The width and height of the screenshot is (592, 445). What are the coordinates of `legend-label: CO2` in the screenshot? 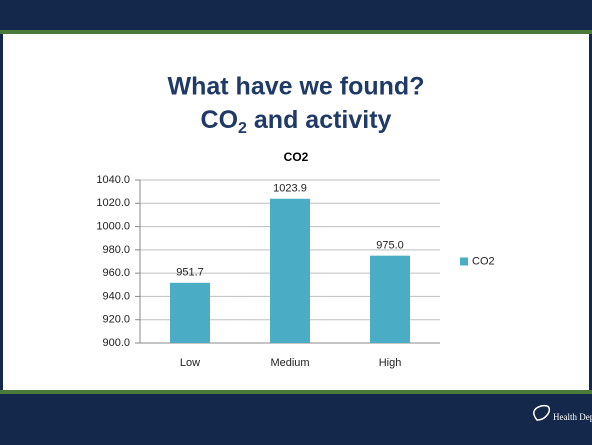 It's located at (483, 261).